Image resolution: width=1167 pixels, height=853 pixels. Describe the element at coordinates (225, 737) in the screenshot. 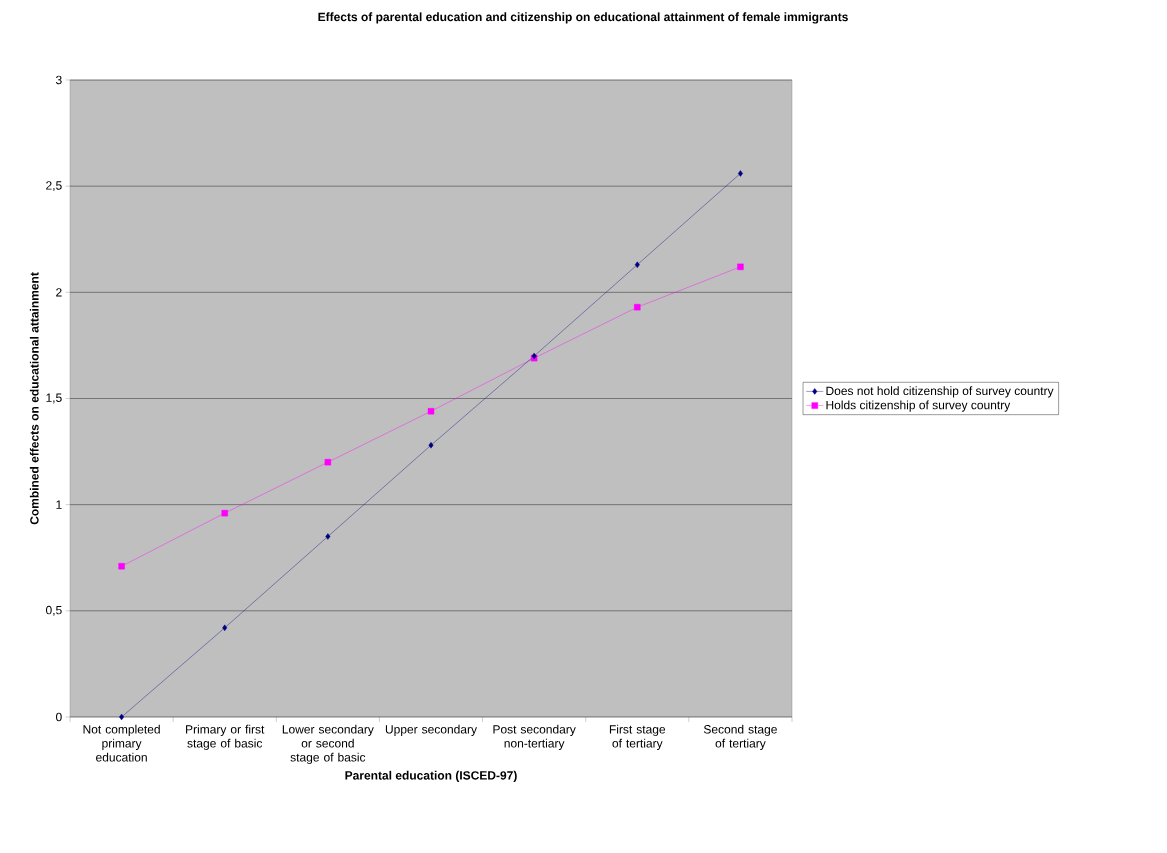

I see `x-tick-label: Primary or first stage of basic` at that location.